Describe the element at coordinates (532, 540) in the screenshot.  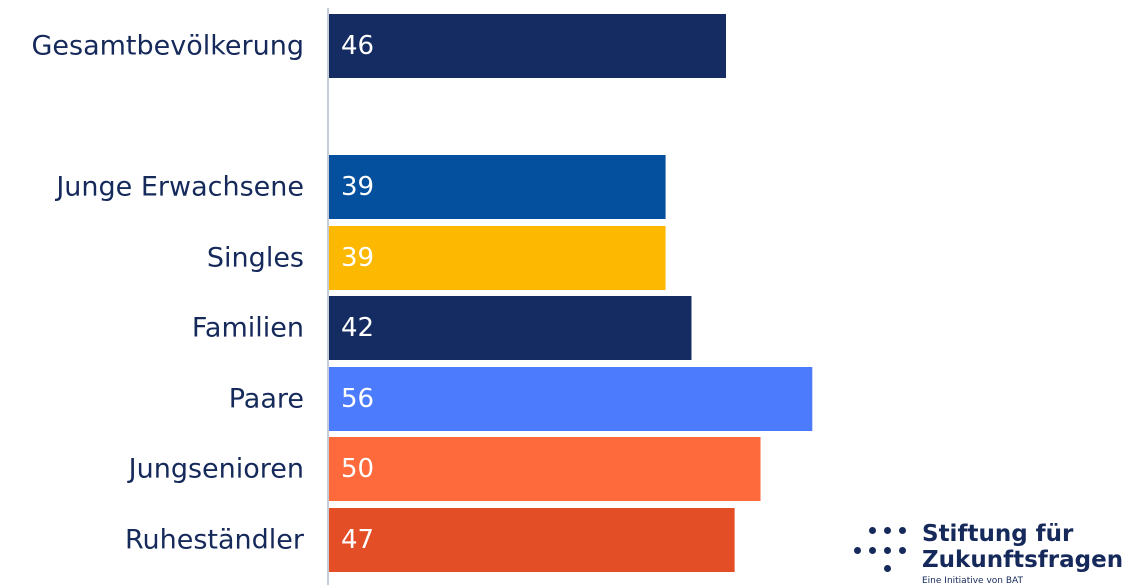
I see `bar-ruhest-ndler` at that location.